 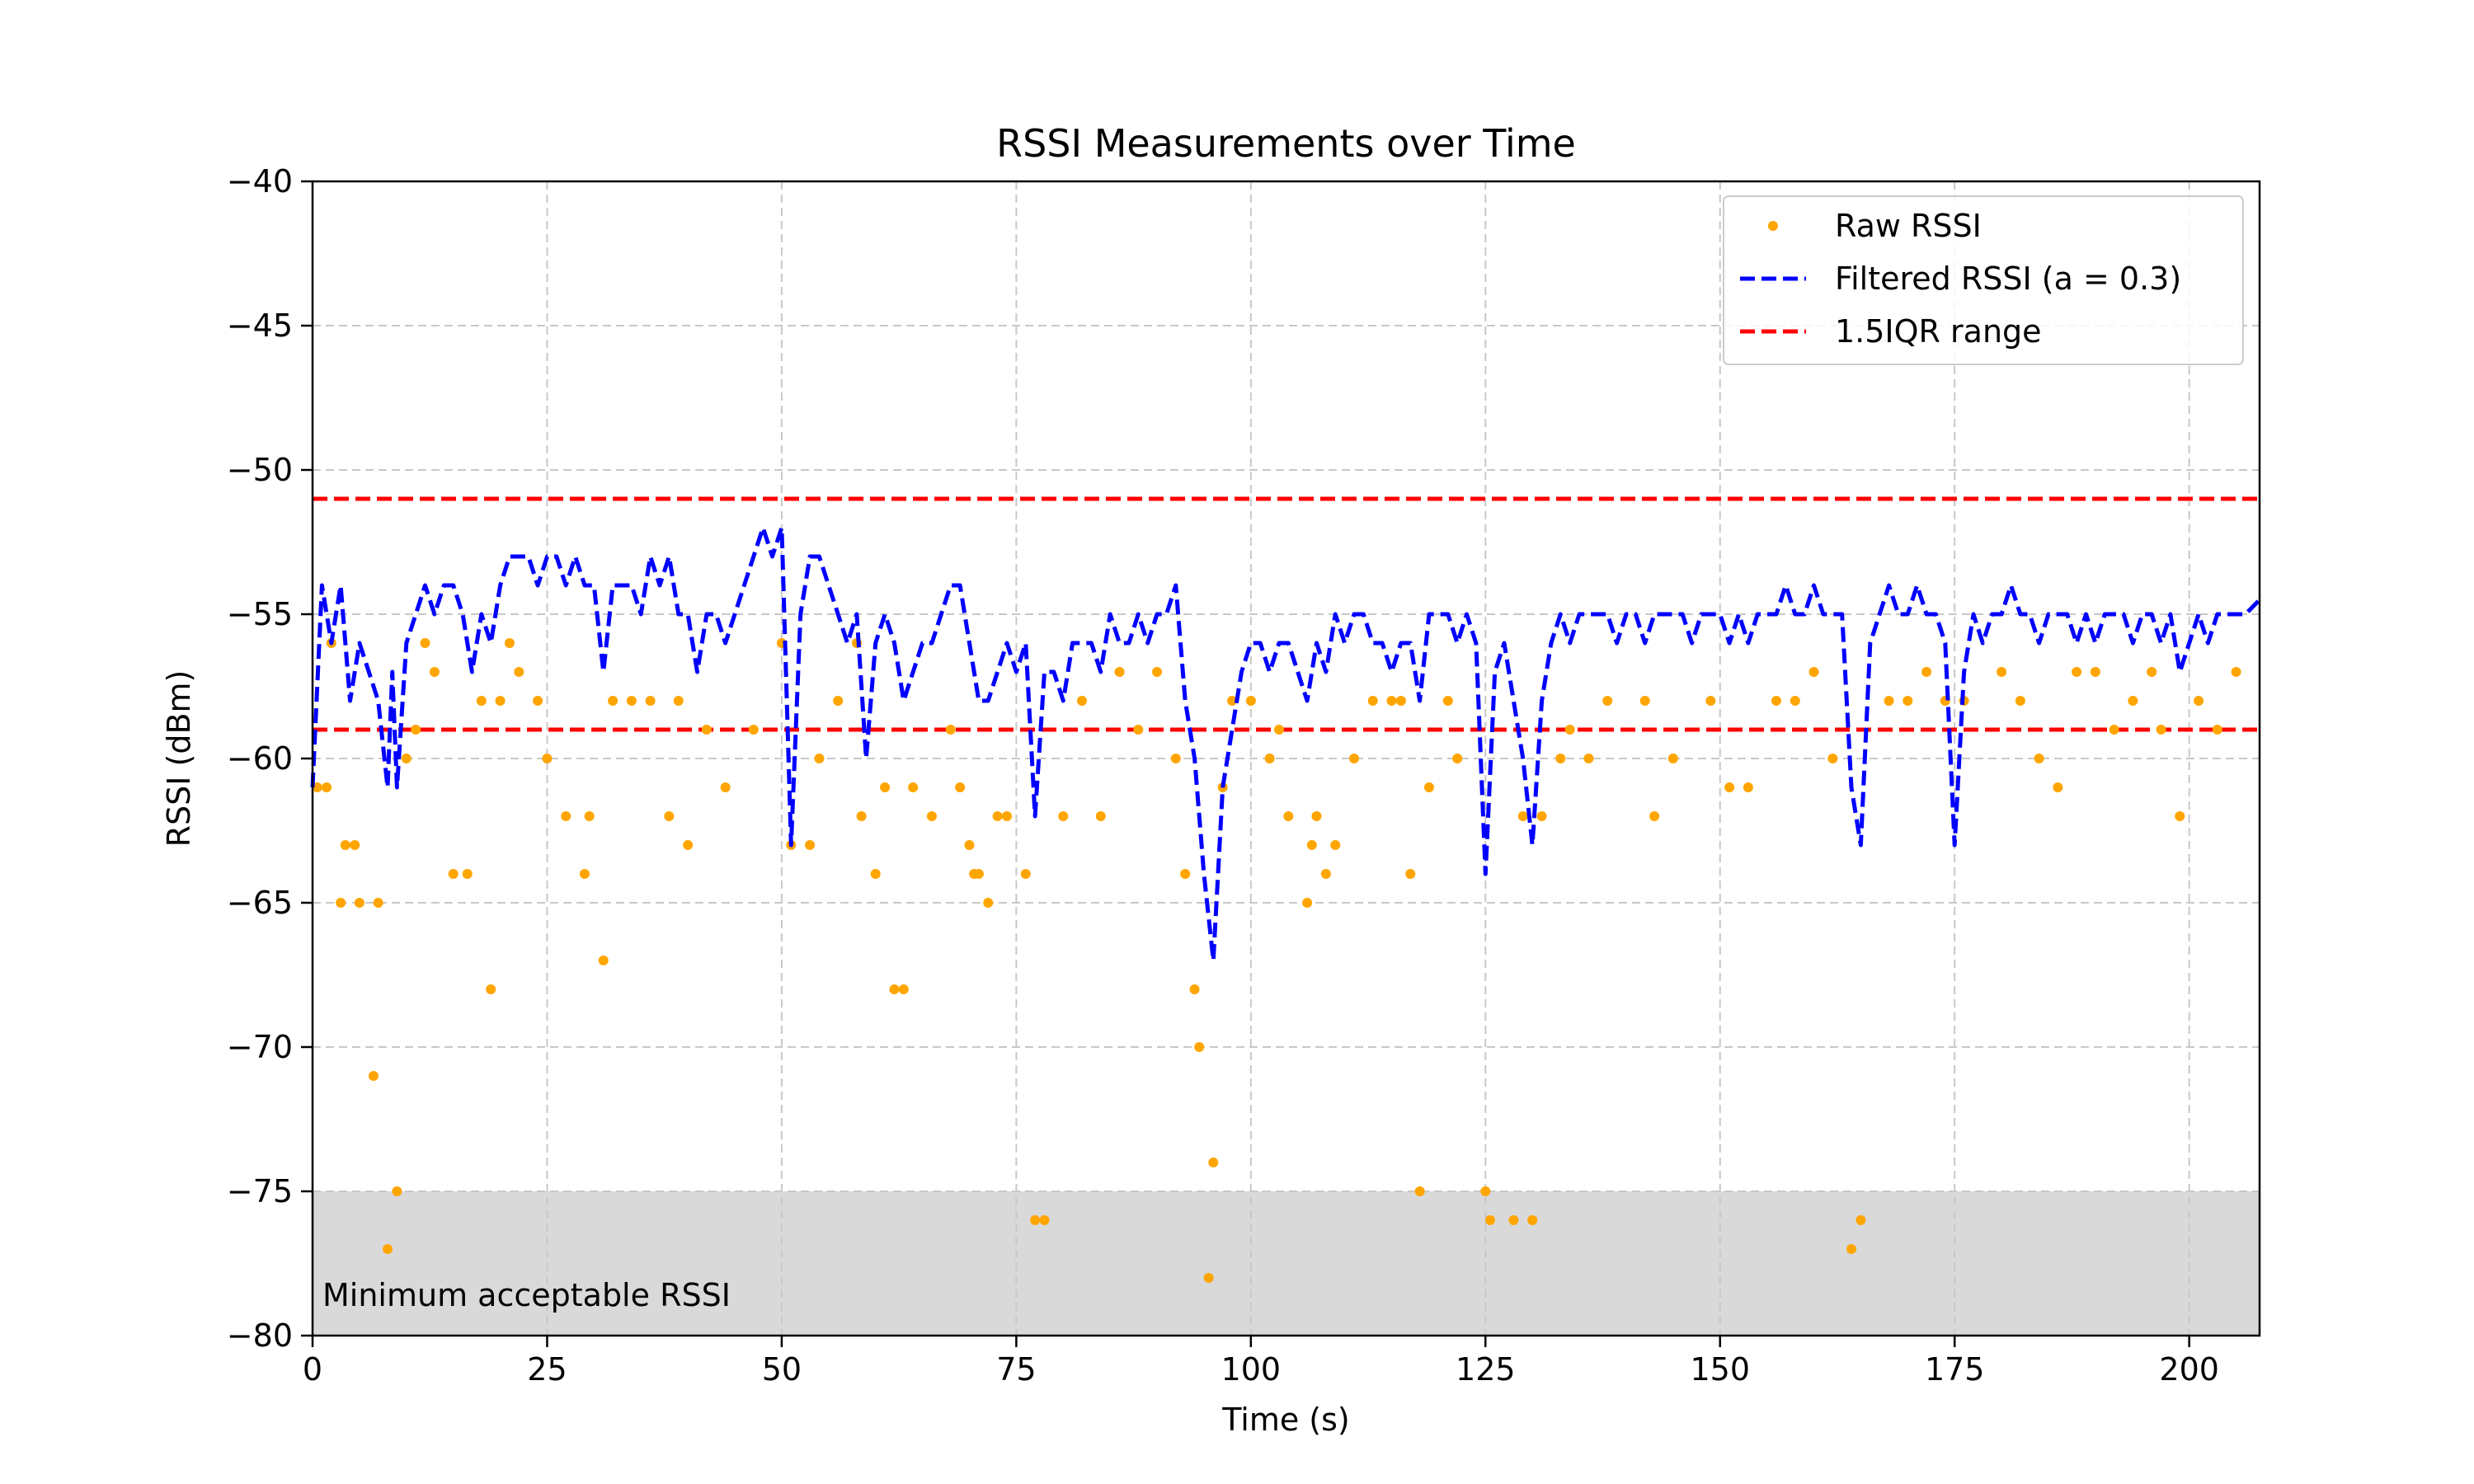 What do you see at coordinates (2008, 279) in the screenshot?
I see `legend-filtered-label: Filtered RSSI (a = 0.3)` at bounding box center [2008, 279].